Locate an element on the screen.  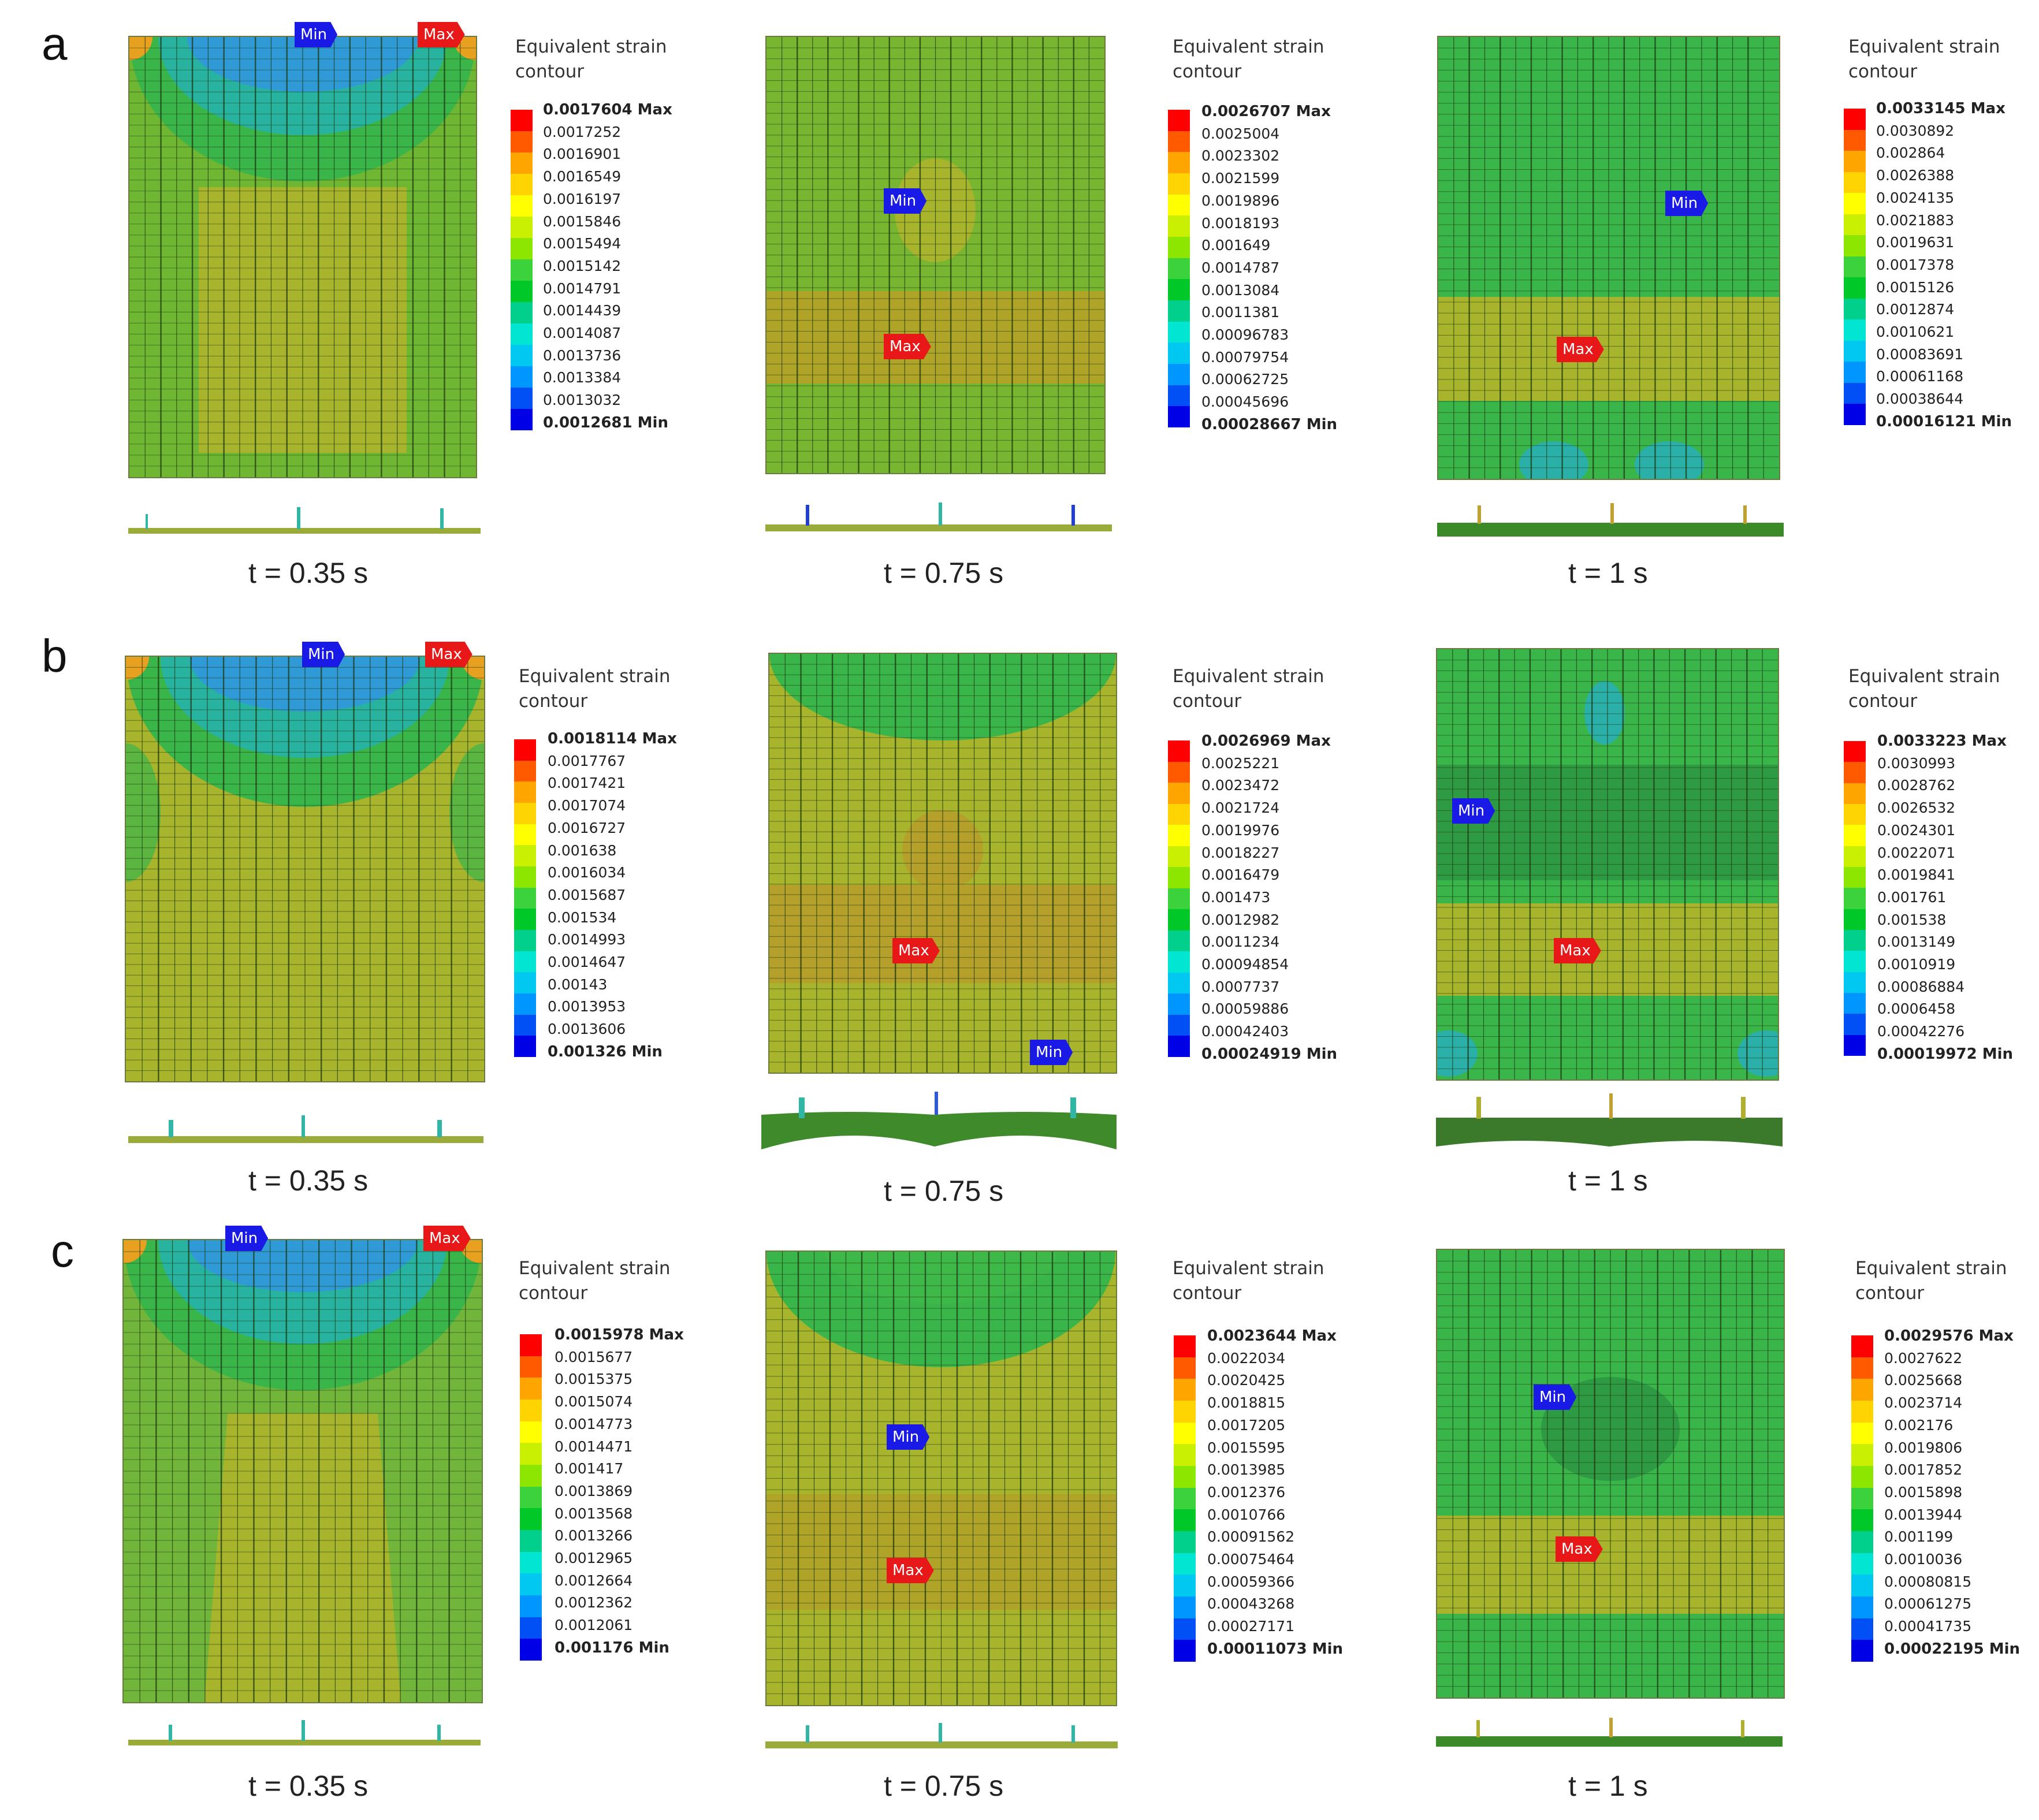
row-label-a: a is located at coordinates (55, 43).